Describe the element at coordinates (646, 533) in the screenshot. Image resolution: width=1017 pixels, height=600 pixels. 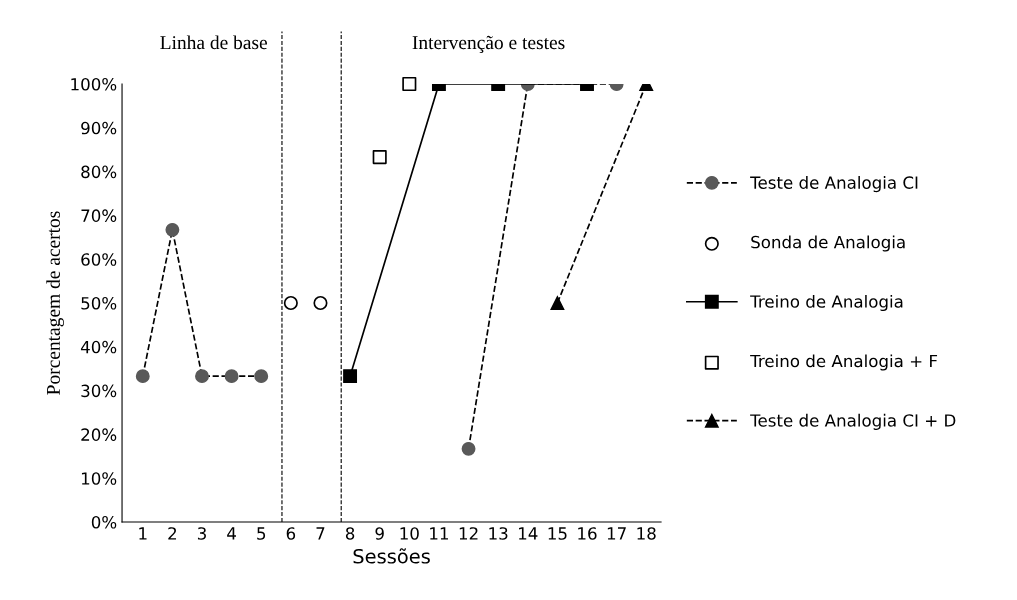
I see `x-tick-label: 18` at that location.